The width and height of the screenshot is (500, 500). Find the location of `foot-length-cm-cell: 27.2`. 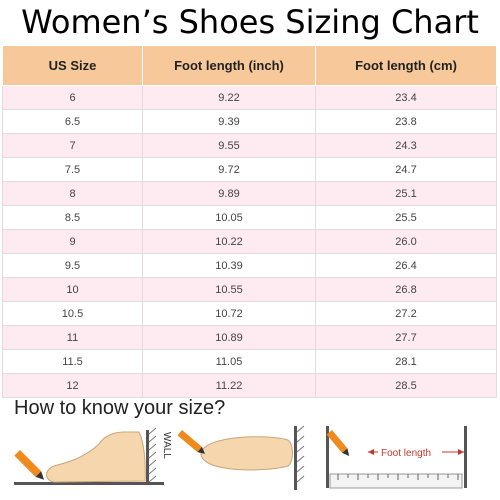

foot-length-cm-cell: 27.2 is located at coordinates (406, 313).